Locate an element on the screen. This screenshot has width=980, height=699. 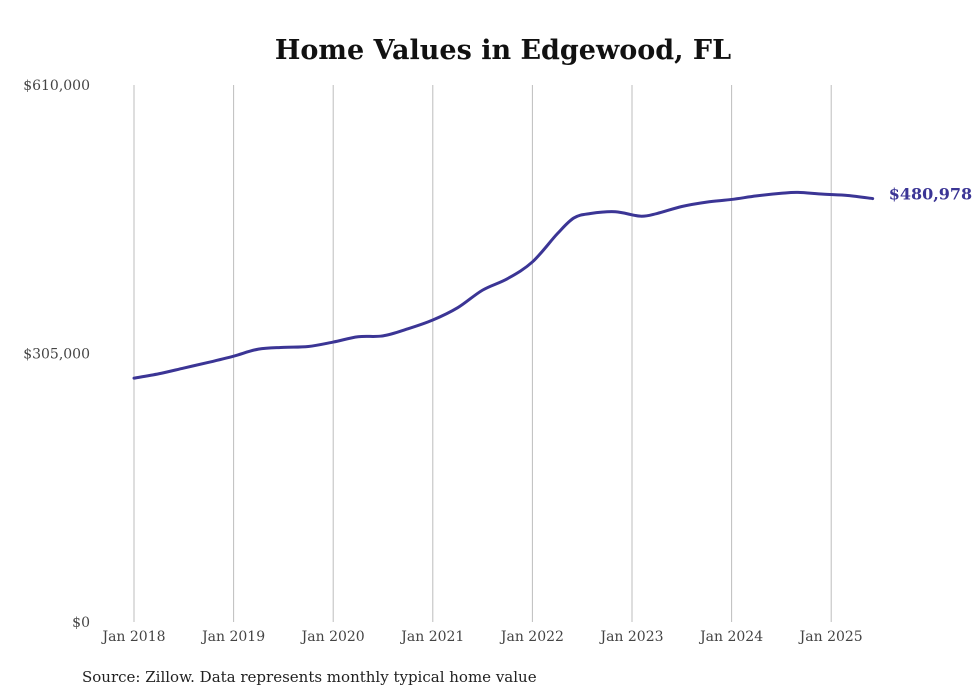
x-tick-label: Jan 2021 is located at coordinates (431, 637).